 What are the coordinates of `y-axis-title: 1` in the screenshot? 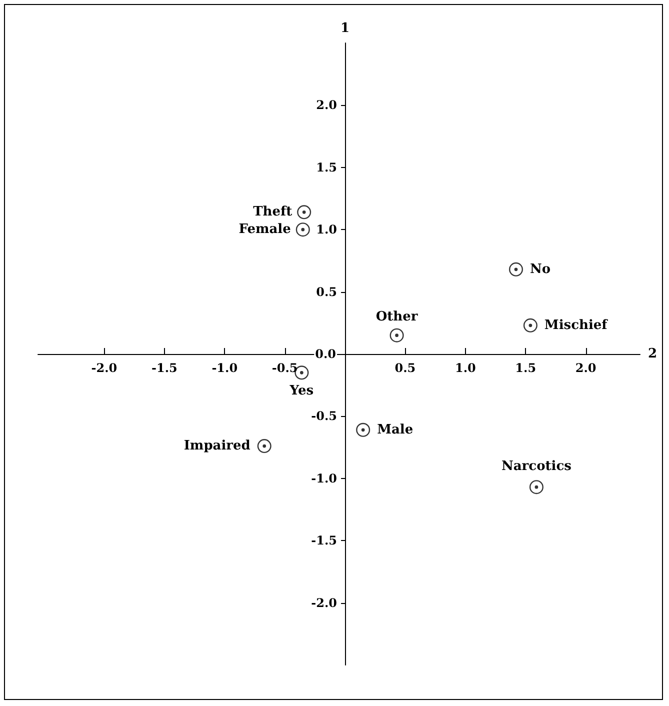 It's located at (345, 28).